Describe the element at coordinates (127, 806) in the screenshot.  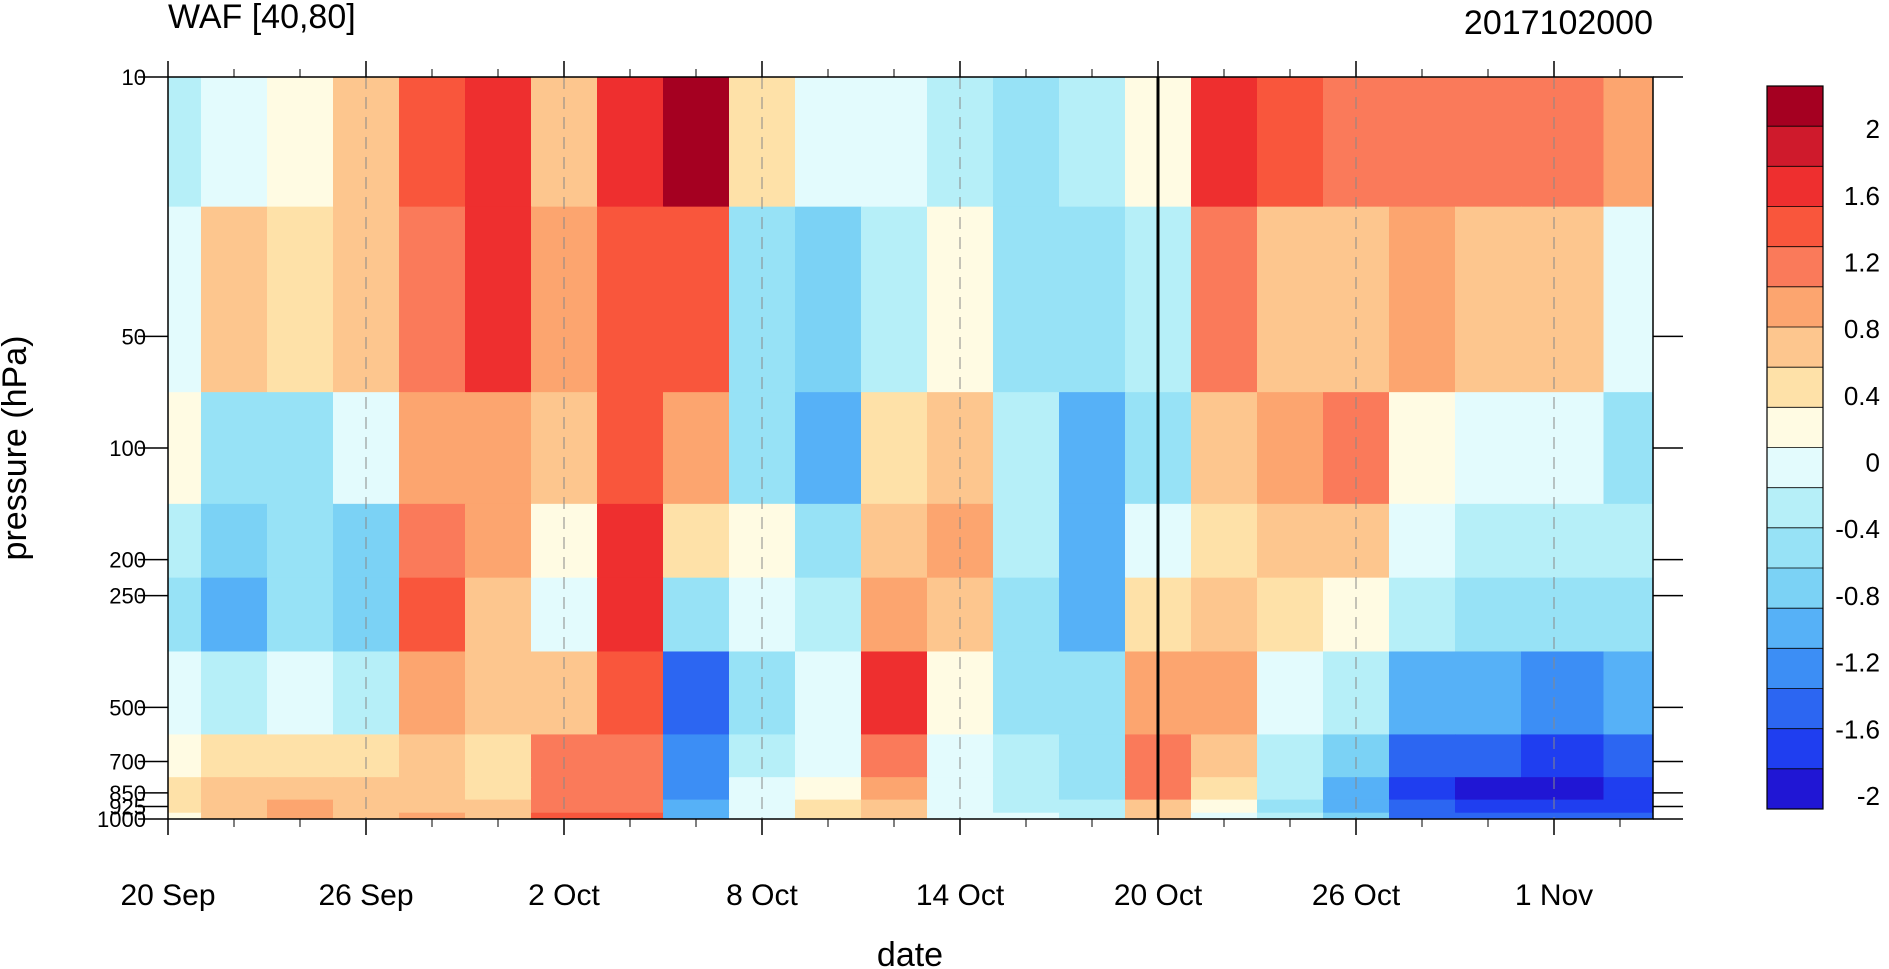
I see `y-tick-label: 925` at that location.